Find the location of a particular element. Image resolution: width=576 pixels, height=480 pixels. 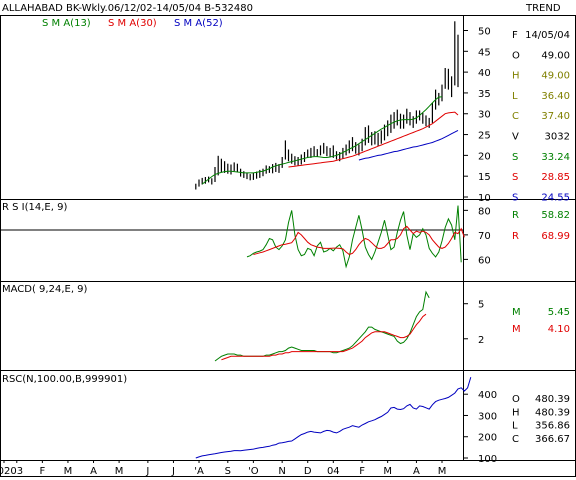

legend-sma30: S M A(30) is located at coordinates (132, 23).